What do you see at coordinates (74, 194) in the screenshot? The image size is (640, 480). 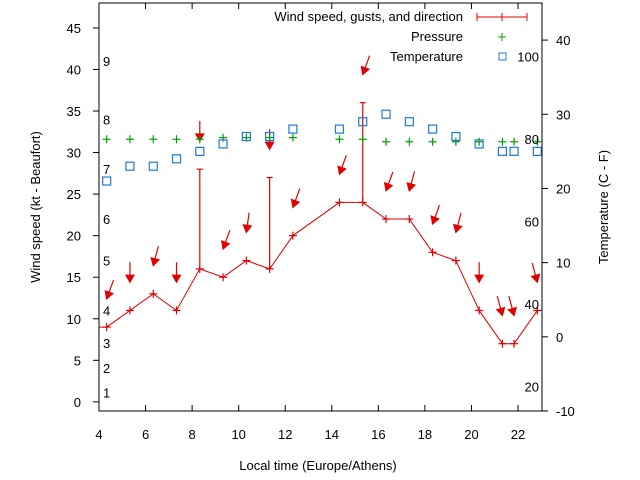 I see `y-tick-label: 25` at bounding box center [74, 194].